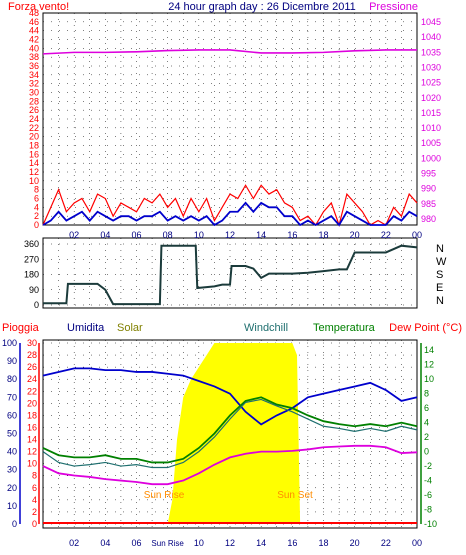 Image resolution: width=466 pixels, height=555 pixels. Describe the element at coordinates (14, 524) in the screenshot. I see `humidity-tick-label: 0` at that location.